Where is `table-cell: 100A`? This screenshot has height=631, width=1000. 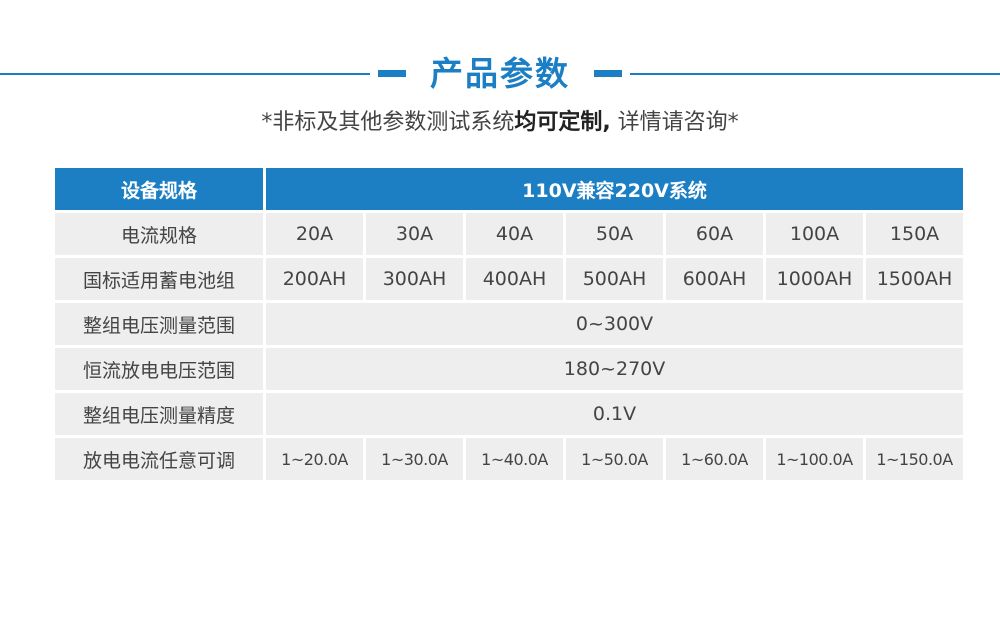 table-cell: 100A is located at coordinates (814, 234).